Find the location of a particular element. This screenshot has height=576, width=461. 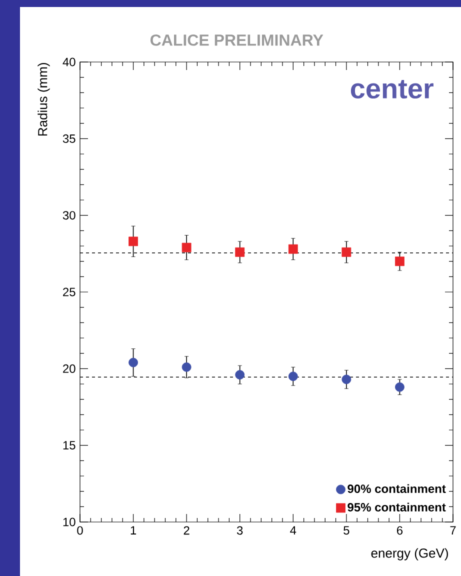

x-tick-label: 1 is located at coordinates (133, 530).